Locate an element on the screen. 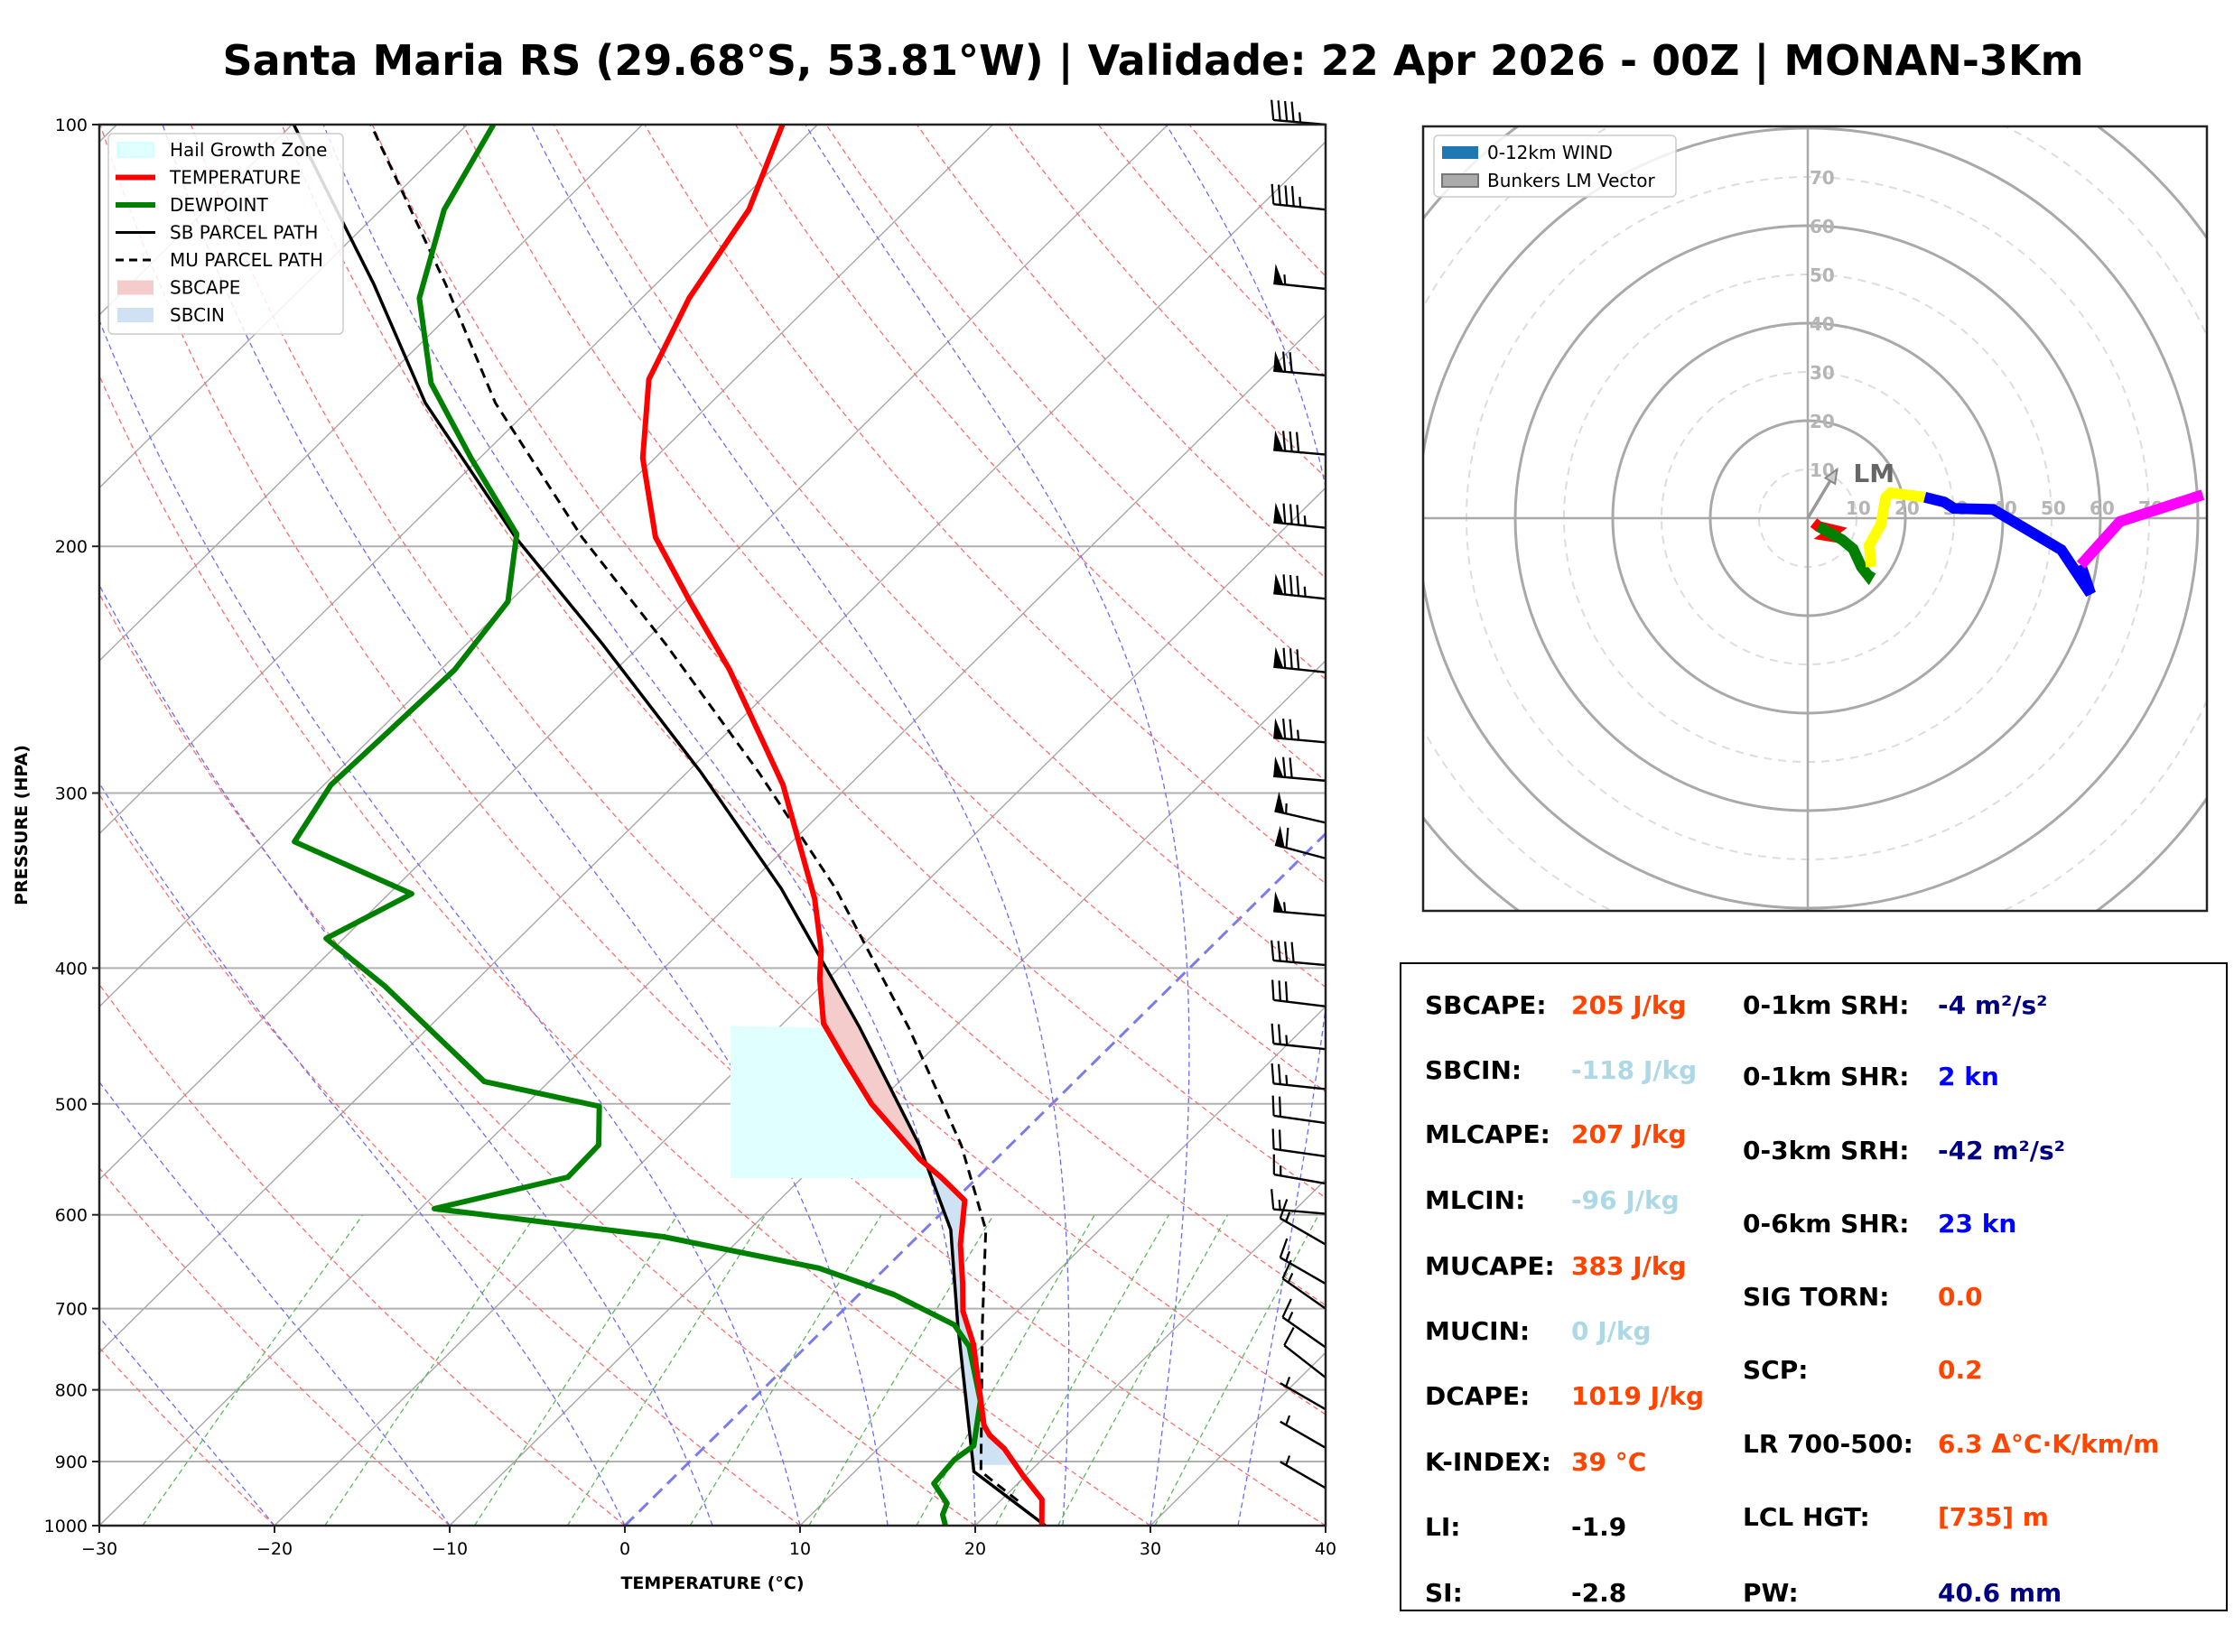 This screenshot has width=2234, height=1652. stat-value: 40.6 mm is located at coordinates (2000, 1593).